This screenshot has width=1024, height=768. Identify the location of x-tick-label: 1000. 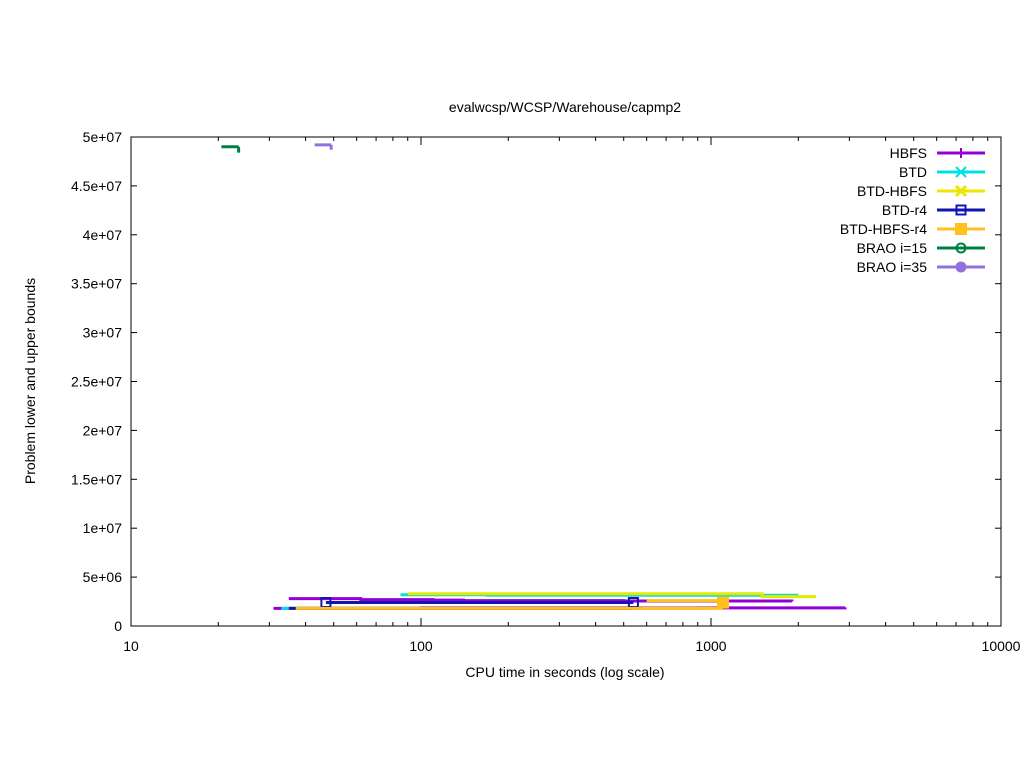
(710, 646).